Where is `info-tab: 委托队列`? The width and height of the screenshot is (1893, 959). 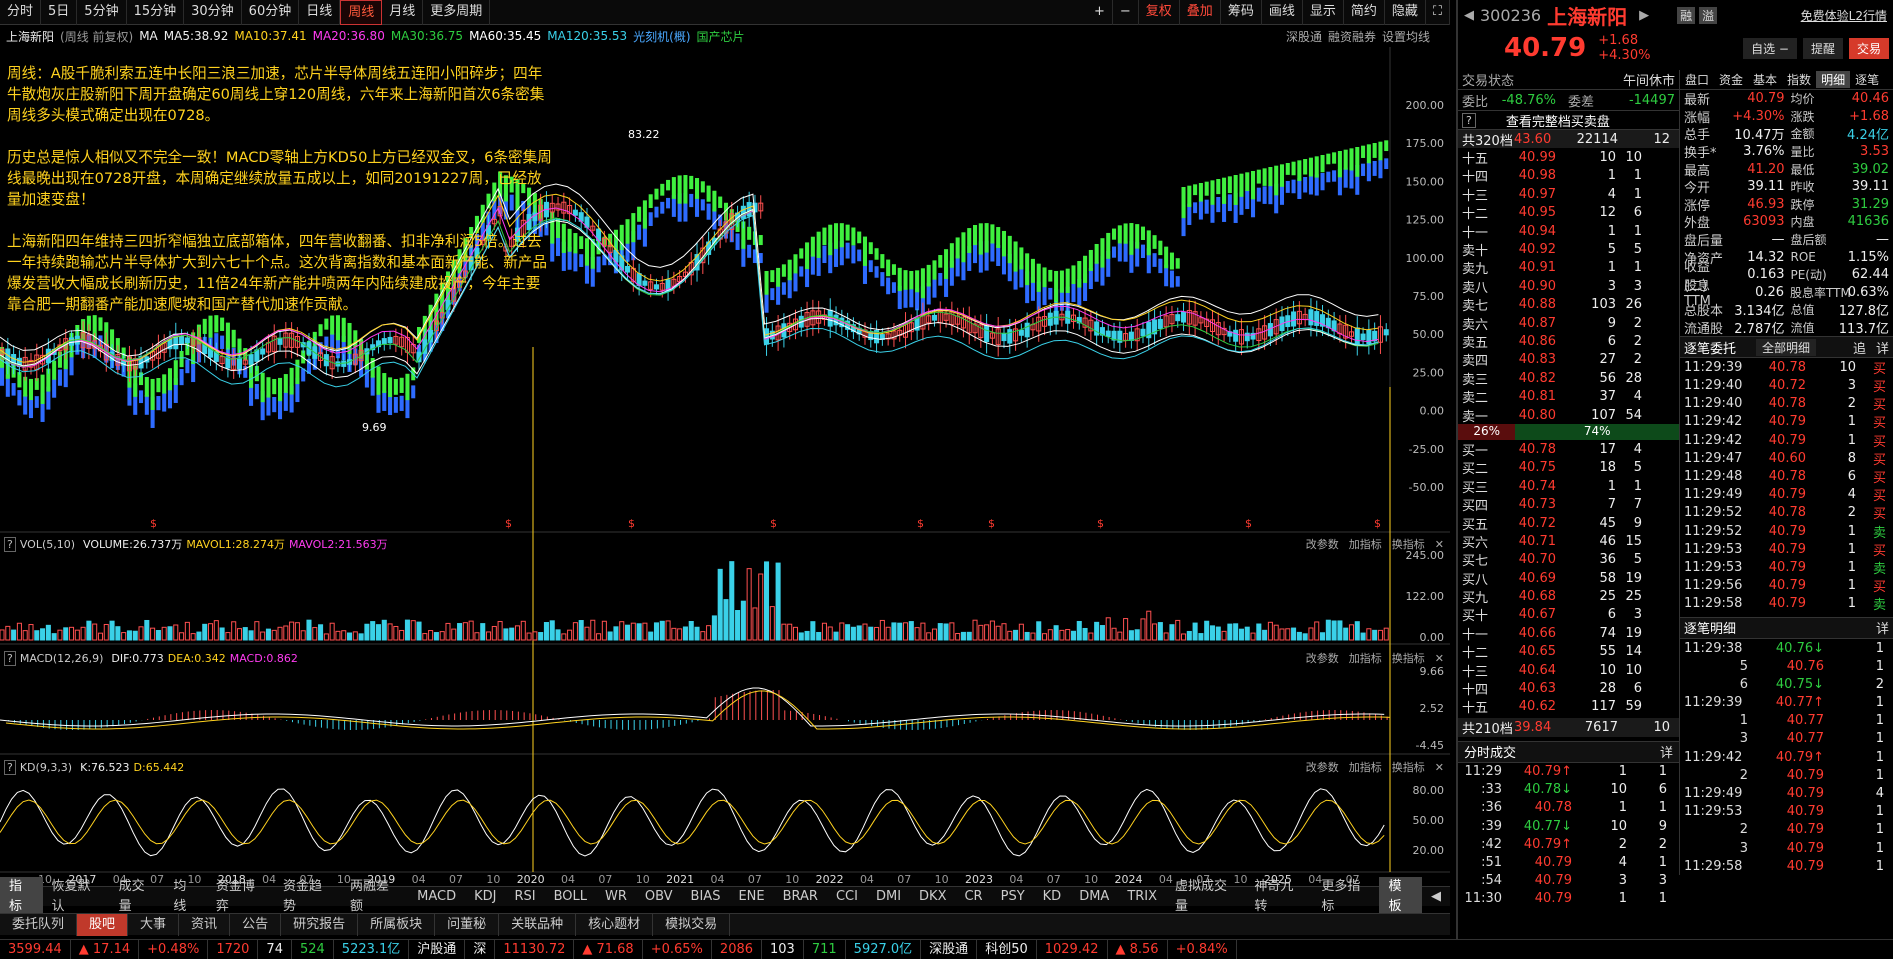
info-tab: 委托队列 is located at coordinates (39, 924).